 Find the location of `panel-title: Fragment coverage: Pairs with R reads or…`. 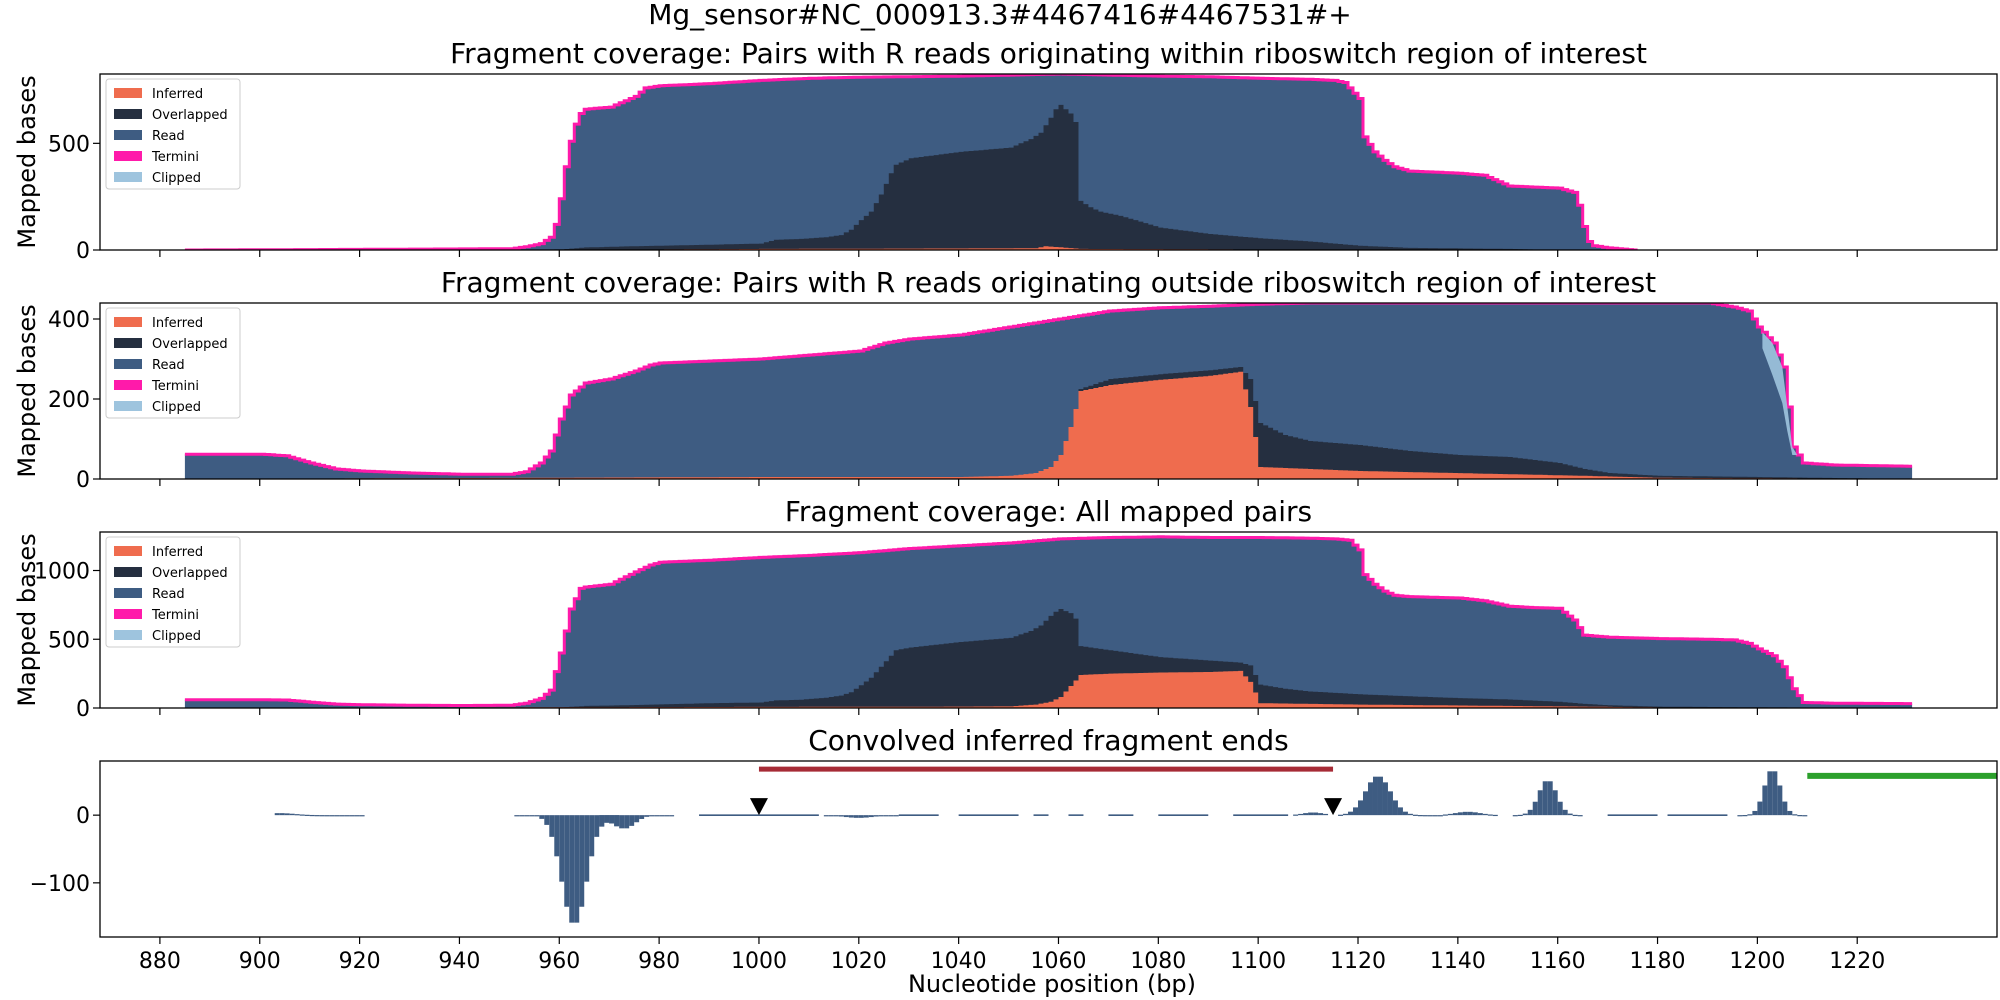

panel-title: Fragment coverage: Pairs with R reads or… is located at coordinates (1048, 53).